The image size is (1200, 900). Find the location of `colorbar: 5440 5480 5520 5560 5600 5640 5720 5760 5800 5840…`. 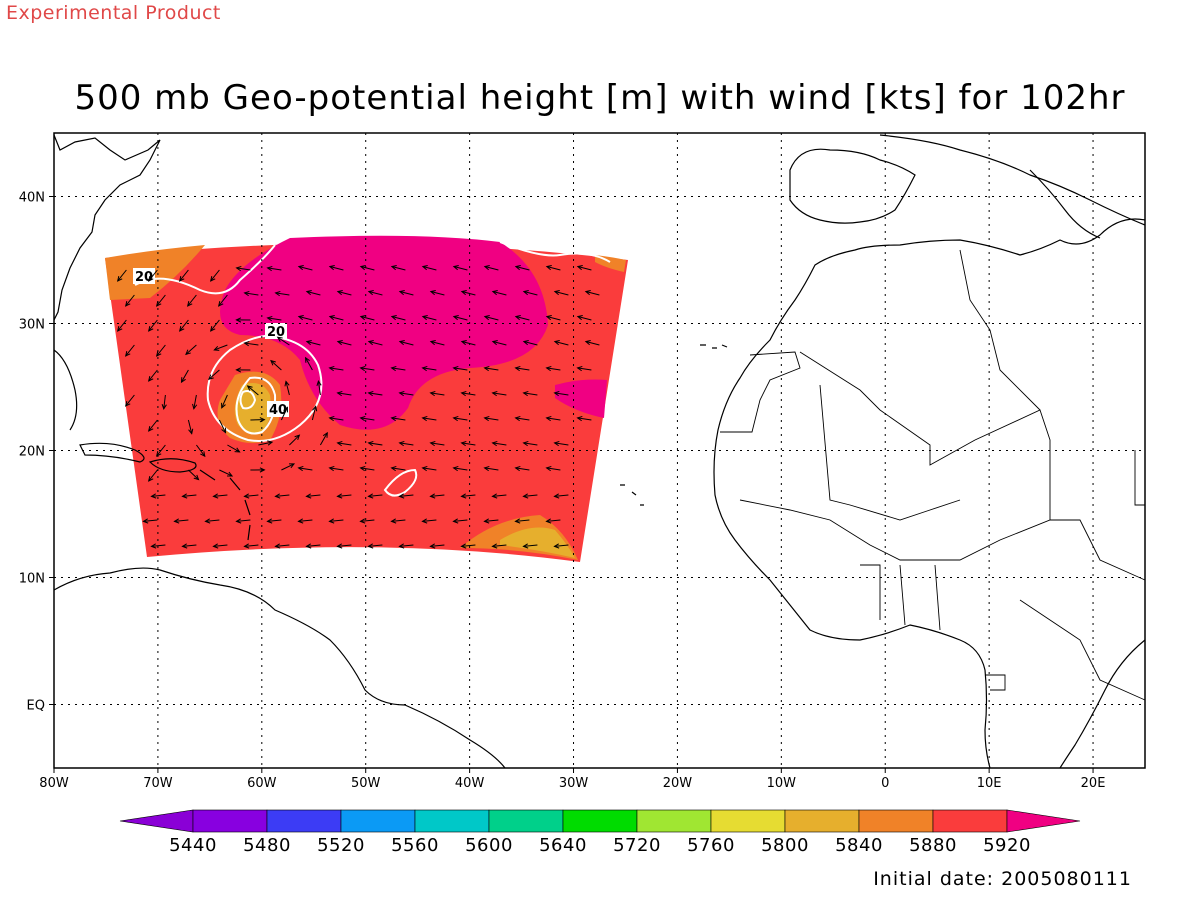

colorbar: 5440 5480 5520 5560 5600 5640 5720 5760 5800 5840… is located at coordinates (600, 832).